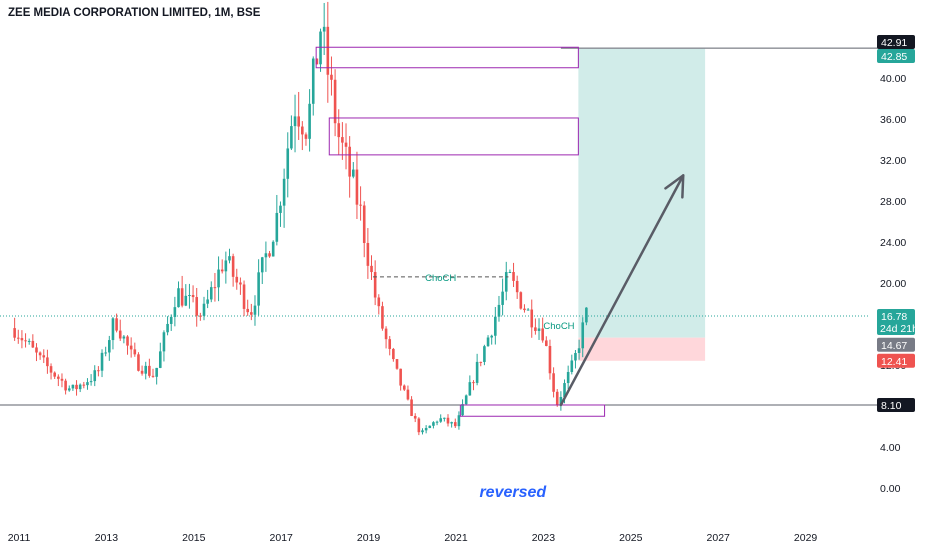 The width and height of the screenshot is (932, 550). I want to click on projection-arrow, so click(622, 290).